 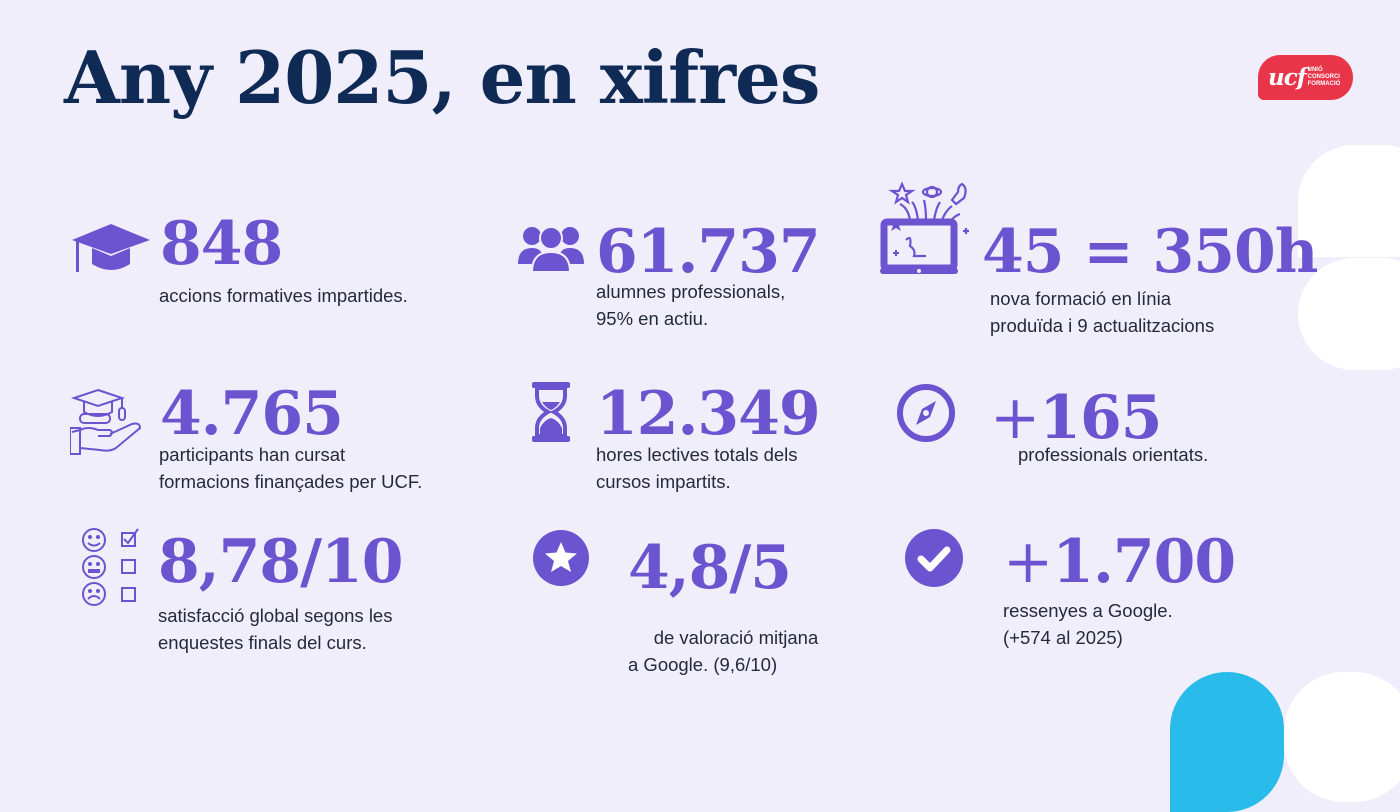 What do you see at coordinates (723, 651) in the screenshot?
I see `stat-description: de valoració mitjana a Google. (9,6/10)` at bounding box center [723, 651].